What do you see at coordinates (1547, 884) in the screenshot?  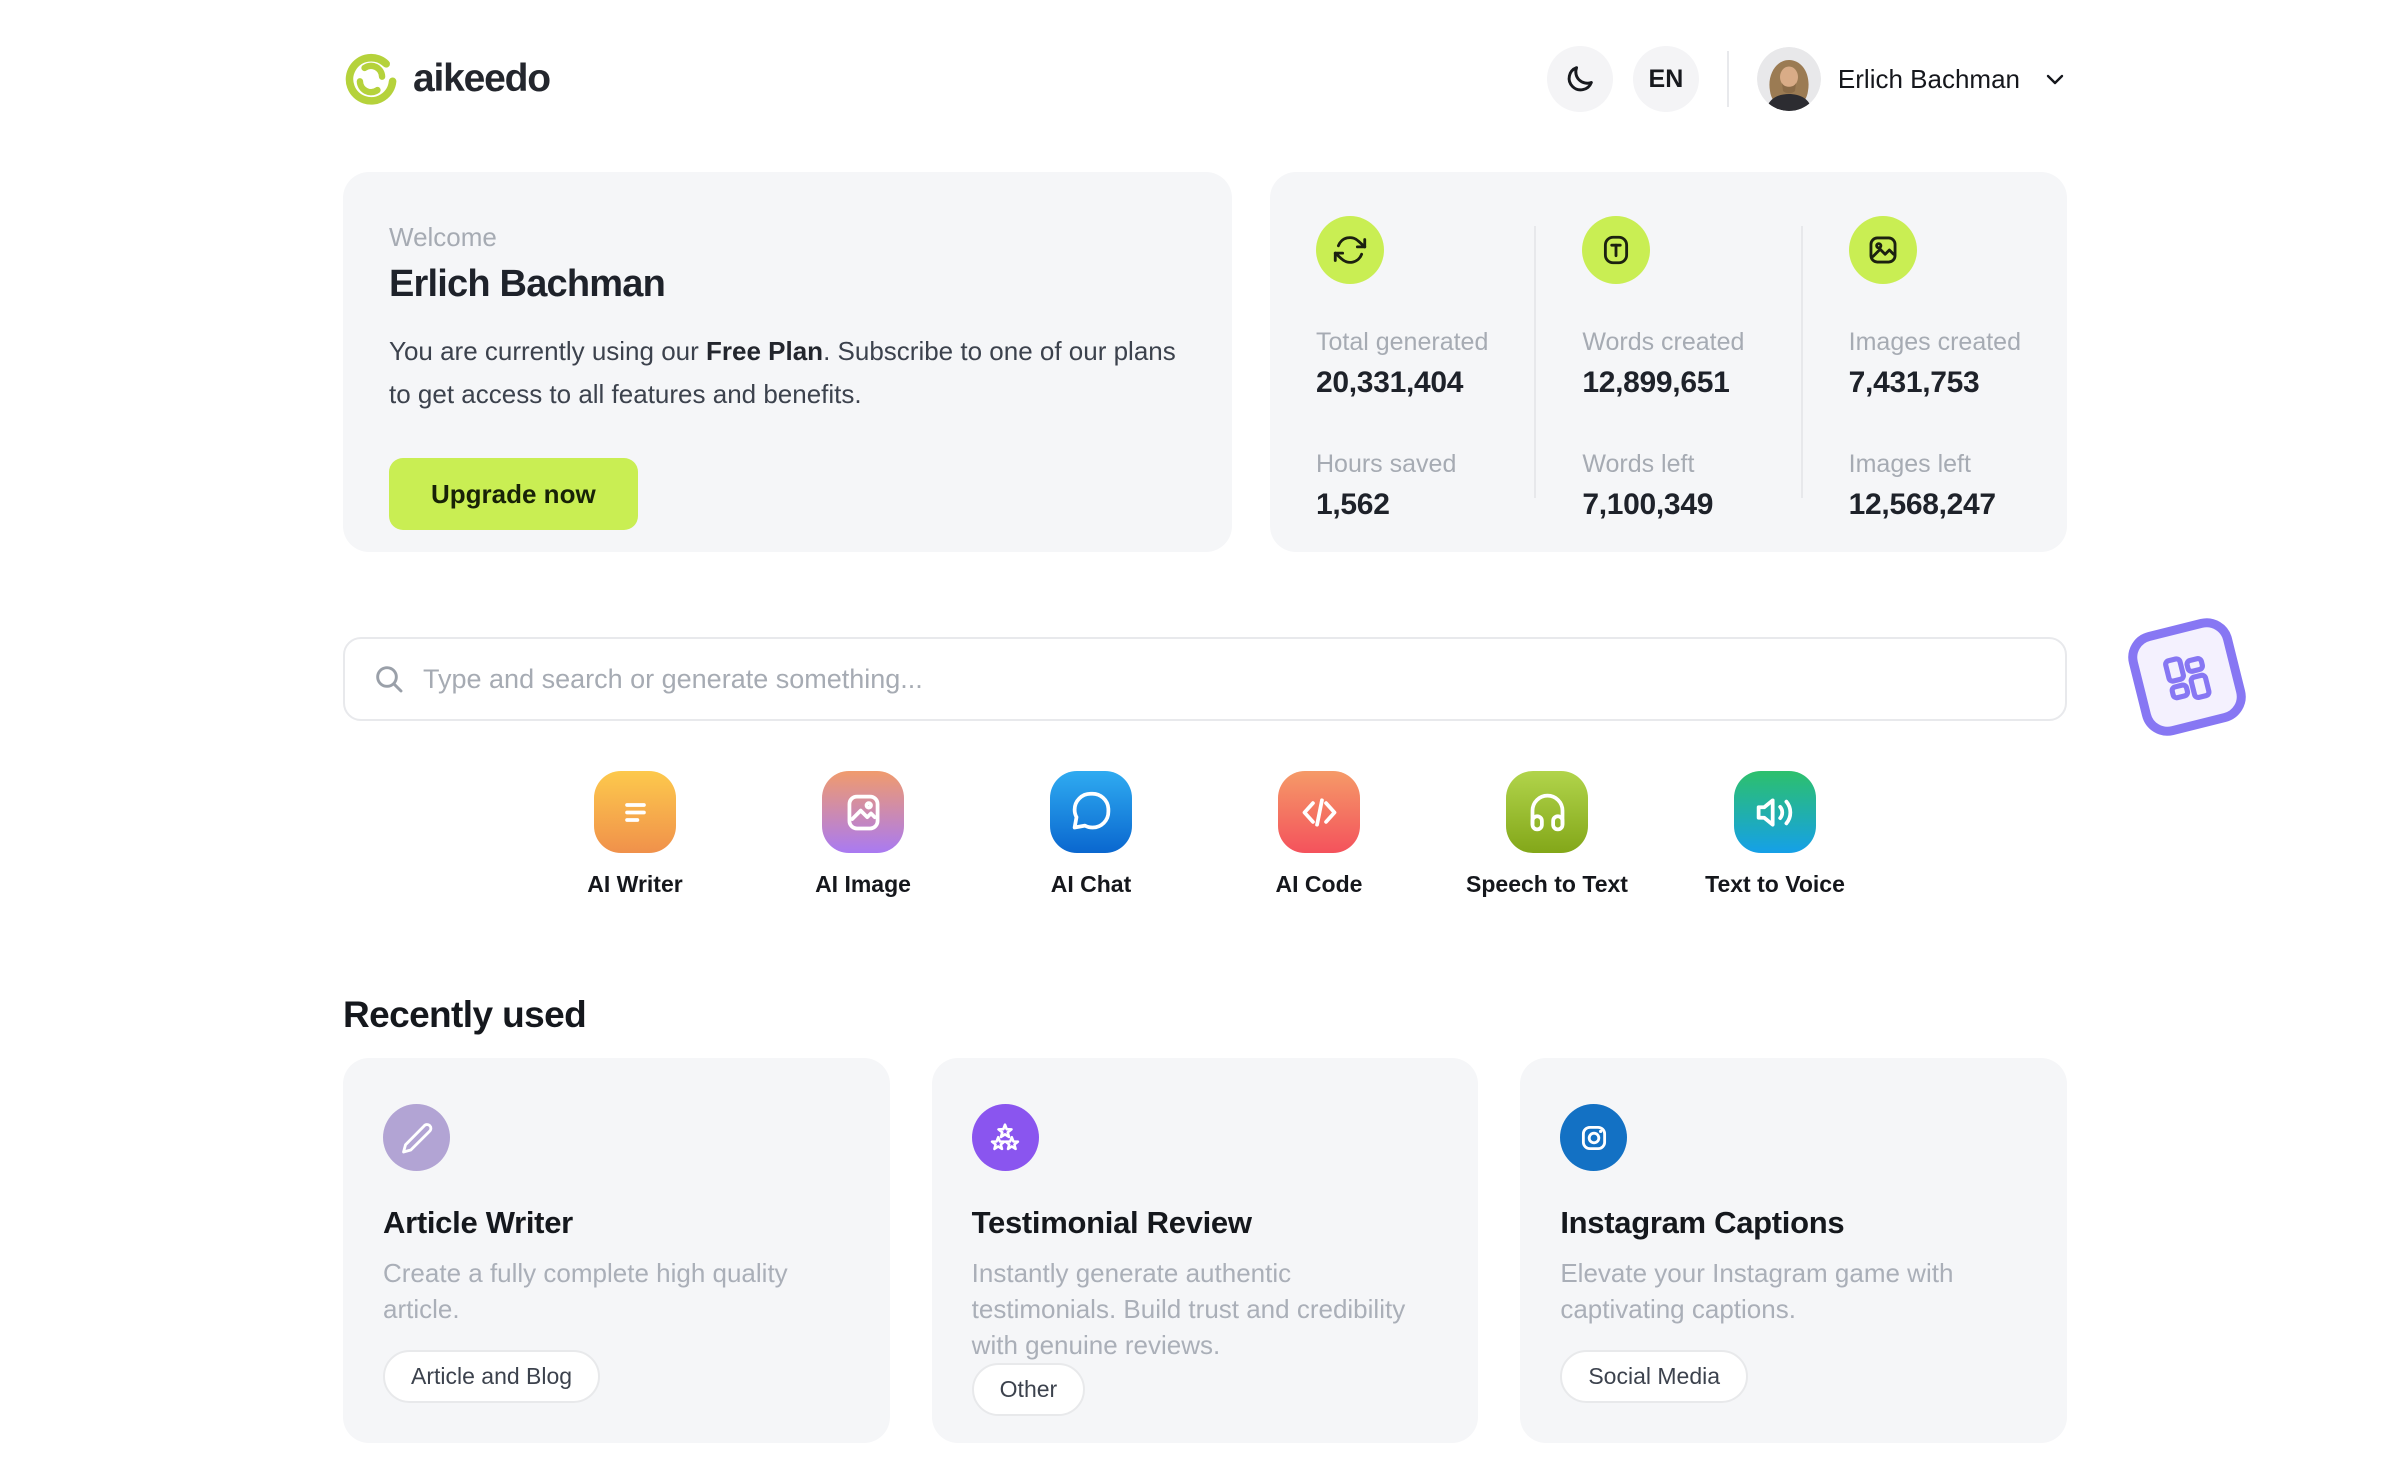 I see `tool-label: Speech to Text` at bounding box center [1547, 884].